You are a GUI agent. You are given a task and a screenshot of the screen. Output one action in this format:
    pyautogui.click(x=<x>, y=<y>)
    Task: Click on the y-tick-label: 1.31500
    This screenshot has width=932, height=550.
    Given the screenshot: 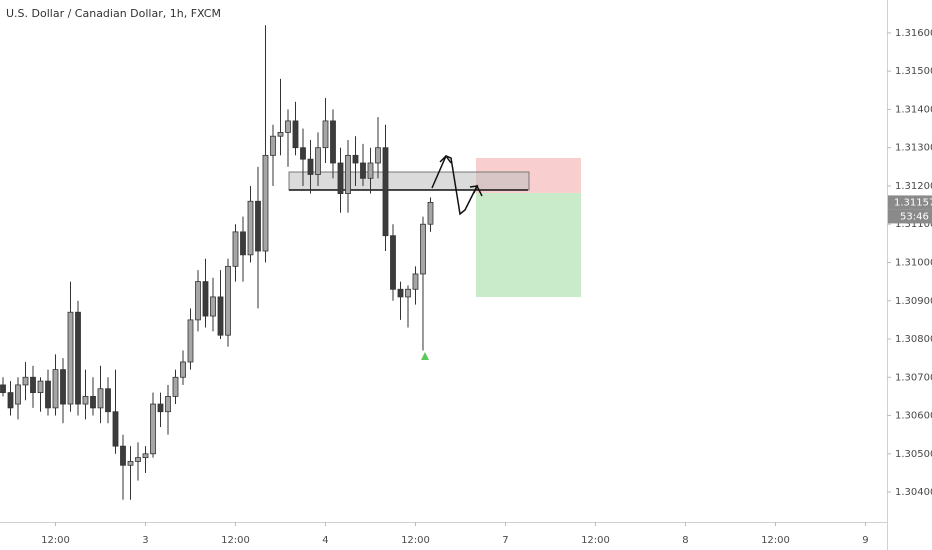 What is the action you would take?
    pyautogui.click(x=913, y=71)
    